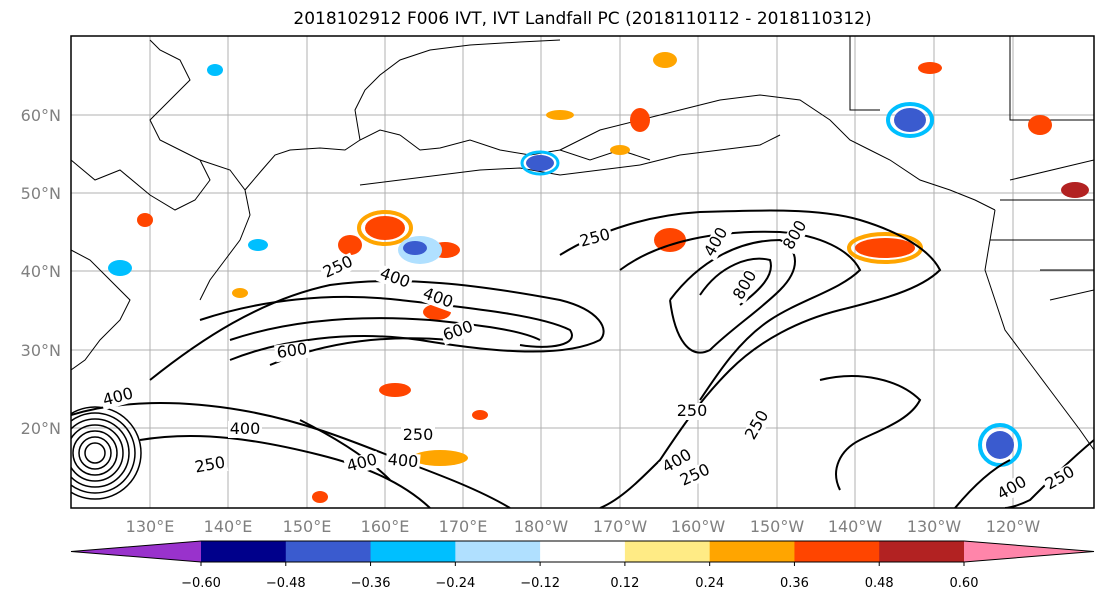  I want to click on colorbar-tick-label: 0.12, so click(624, 583).